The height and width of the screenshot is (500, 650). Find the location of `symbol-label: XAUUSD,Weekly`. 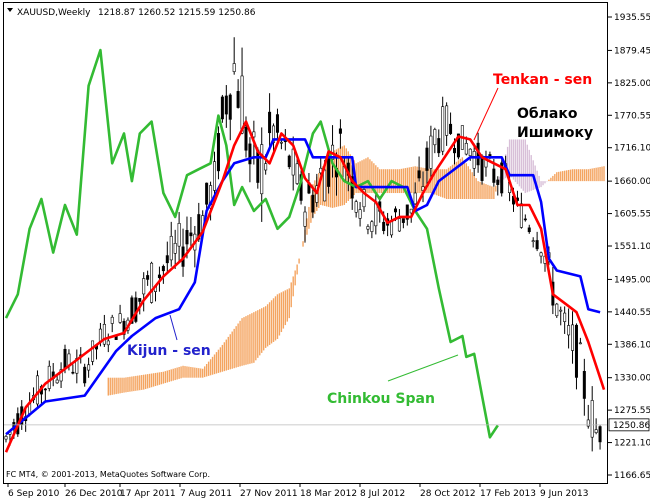

symbol-label: XAUUSD,Weekly is located at coordinates (54, 13).